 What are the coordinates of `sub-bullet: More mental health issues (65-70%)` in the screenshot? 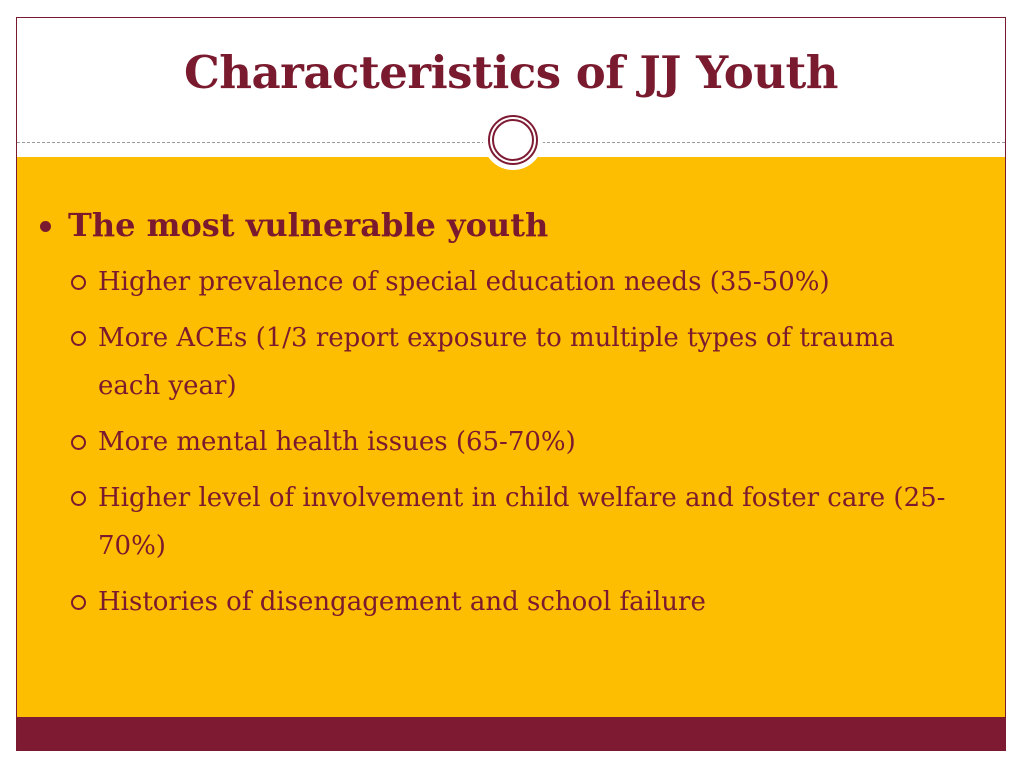 It's located at (497, 442).